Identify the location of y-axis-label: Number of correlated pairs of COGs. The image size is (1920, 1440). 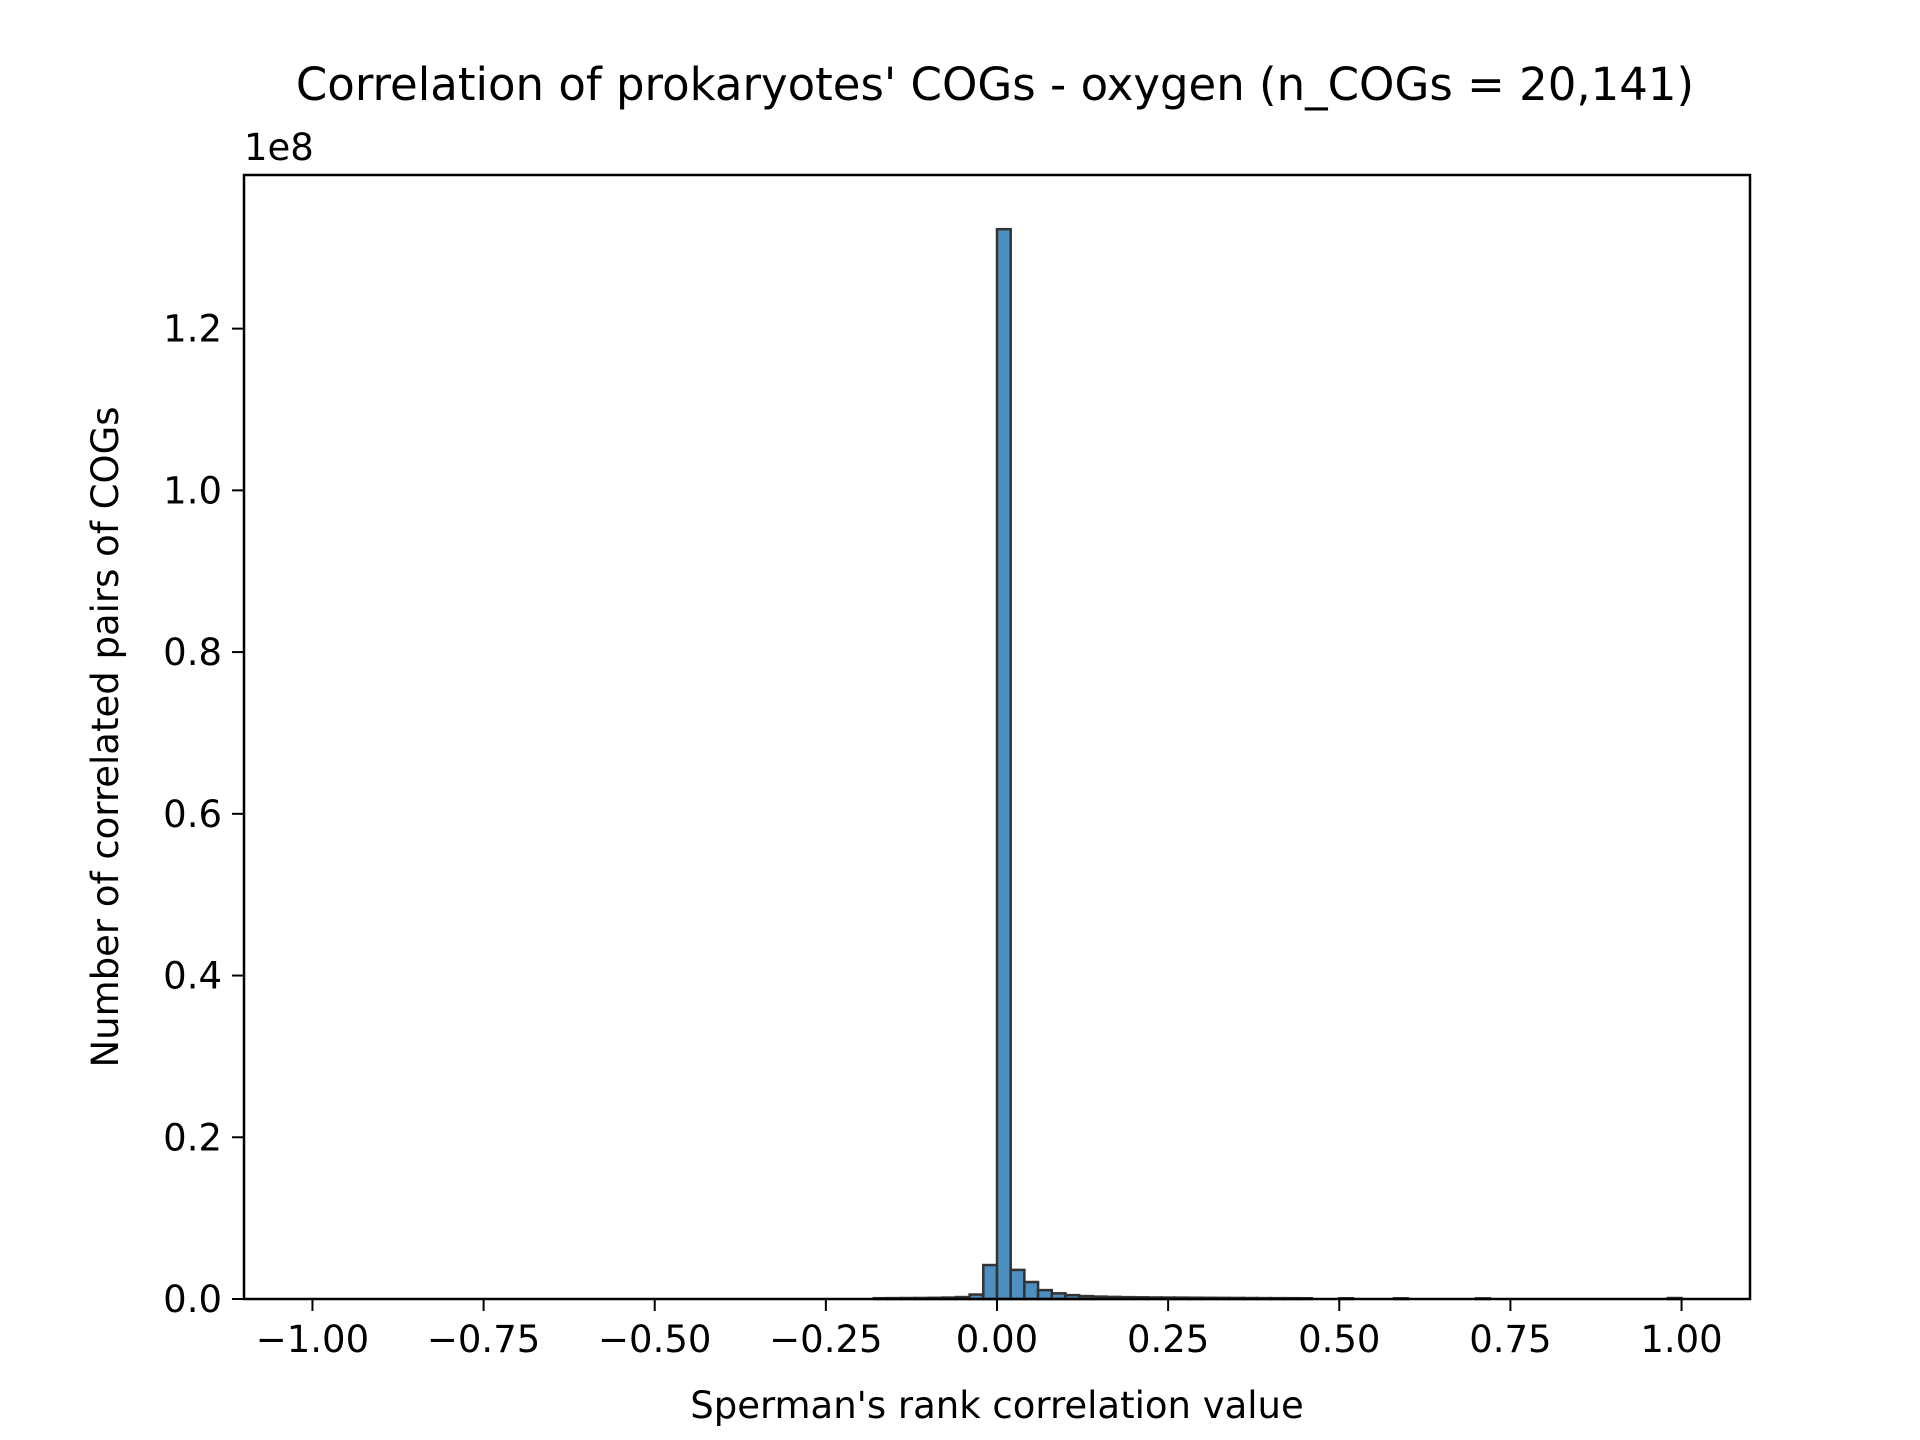
(105, 736).